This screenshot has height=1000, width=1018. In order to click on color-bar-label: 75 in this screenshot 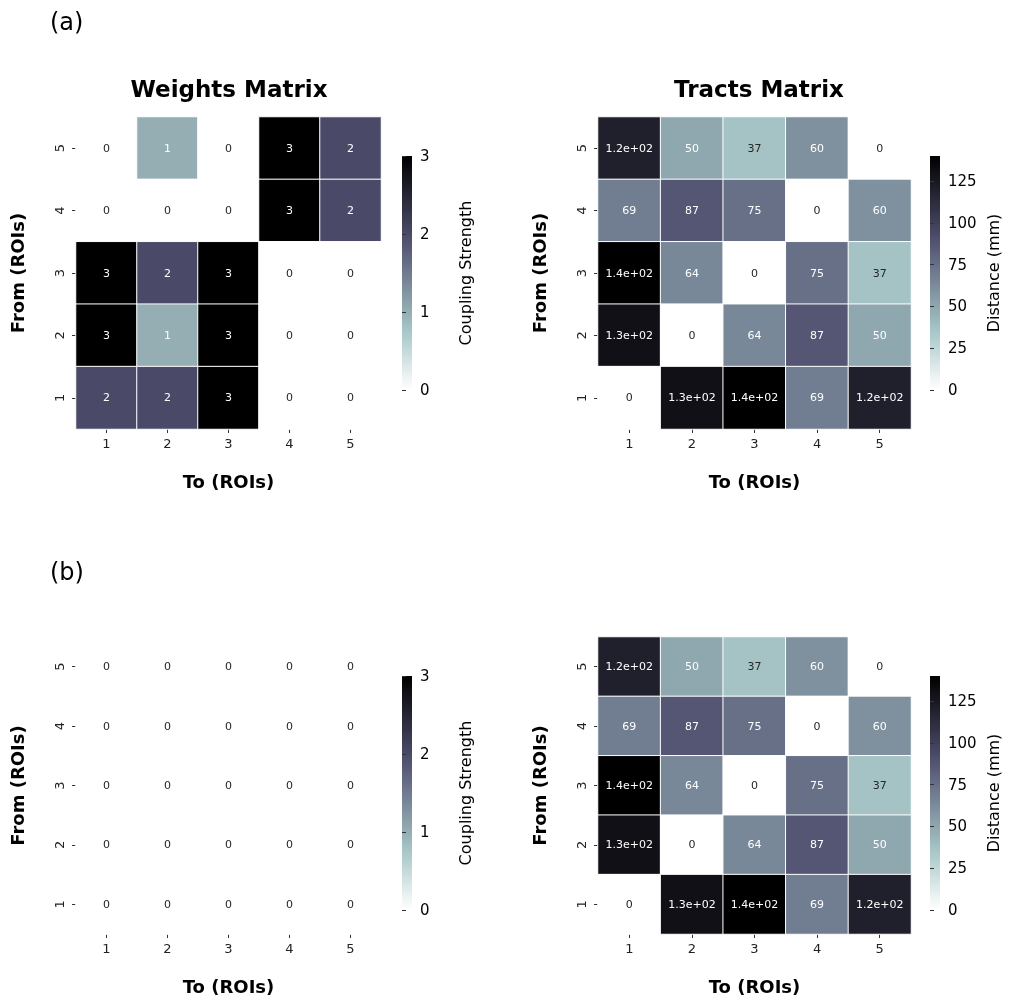, I will do `click(958, 264)`.